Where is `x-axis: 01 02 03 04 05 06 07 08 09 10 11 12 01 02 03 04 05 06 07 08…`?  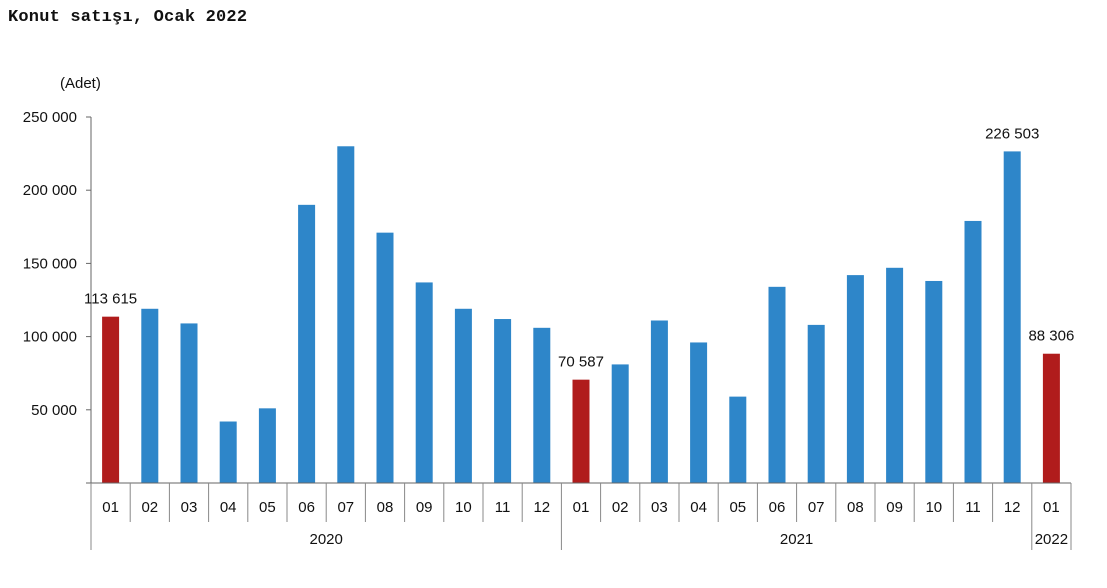 x-axis: 01 02 03 04 05 06 07 08 09 10 11 12 01 02 03 04 05 06 07 08… is located at coordinates (579, 516).